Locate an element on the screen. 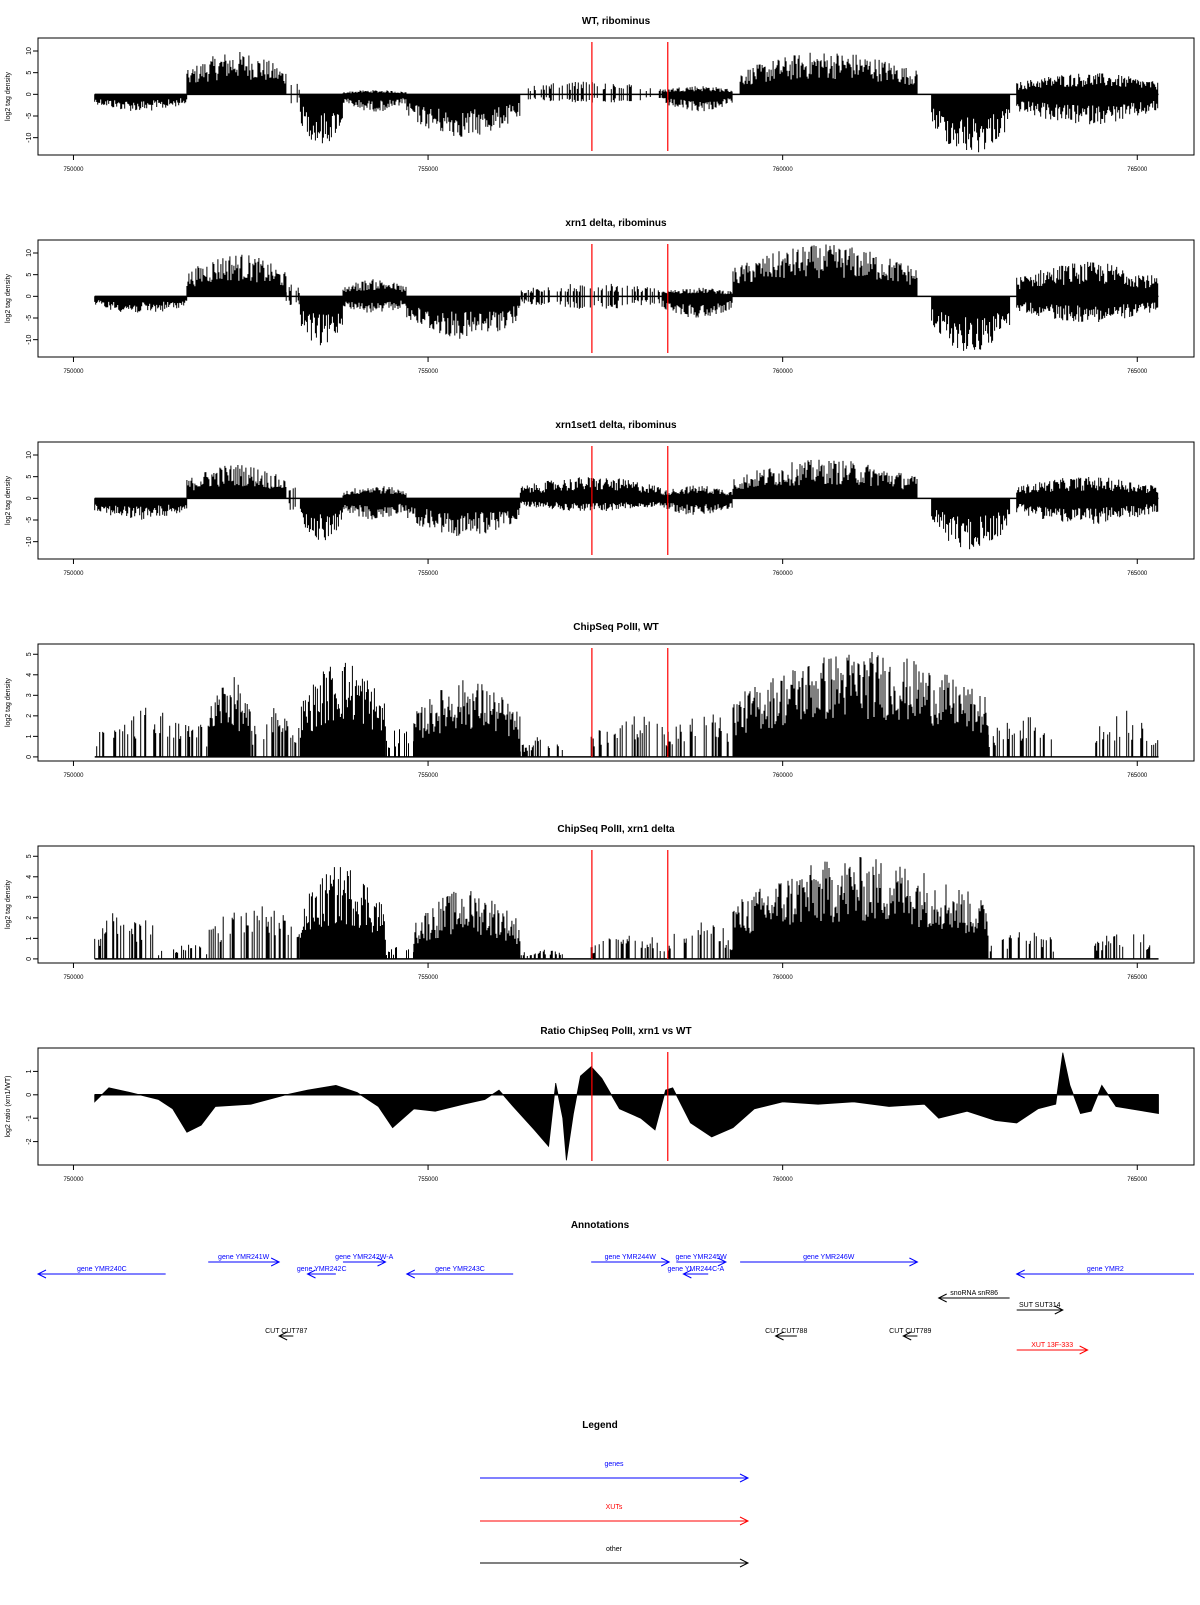  annotation-label: XUT 13F-333 is located at coordinates (1052, 1345).